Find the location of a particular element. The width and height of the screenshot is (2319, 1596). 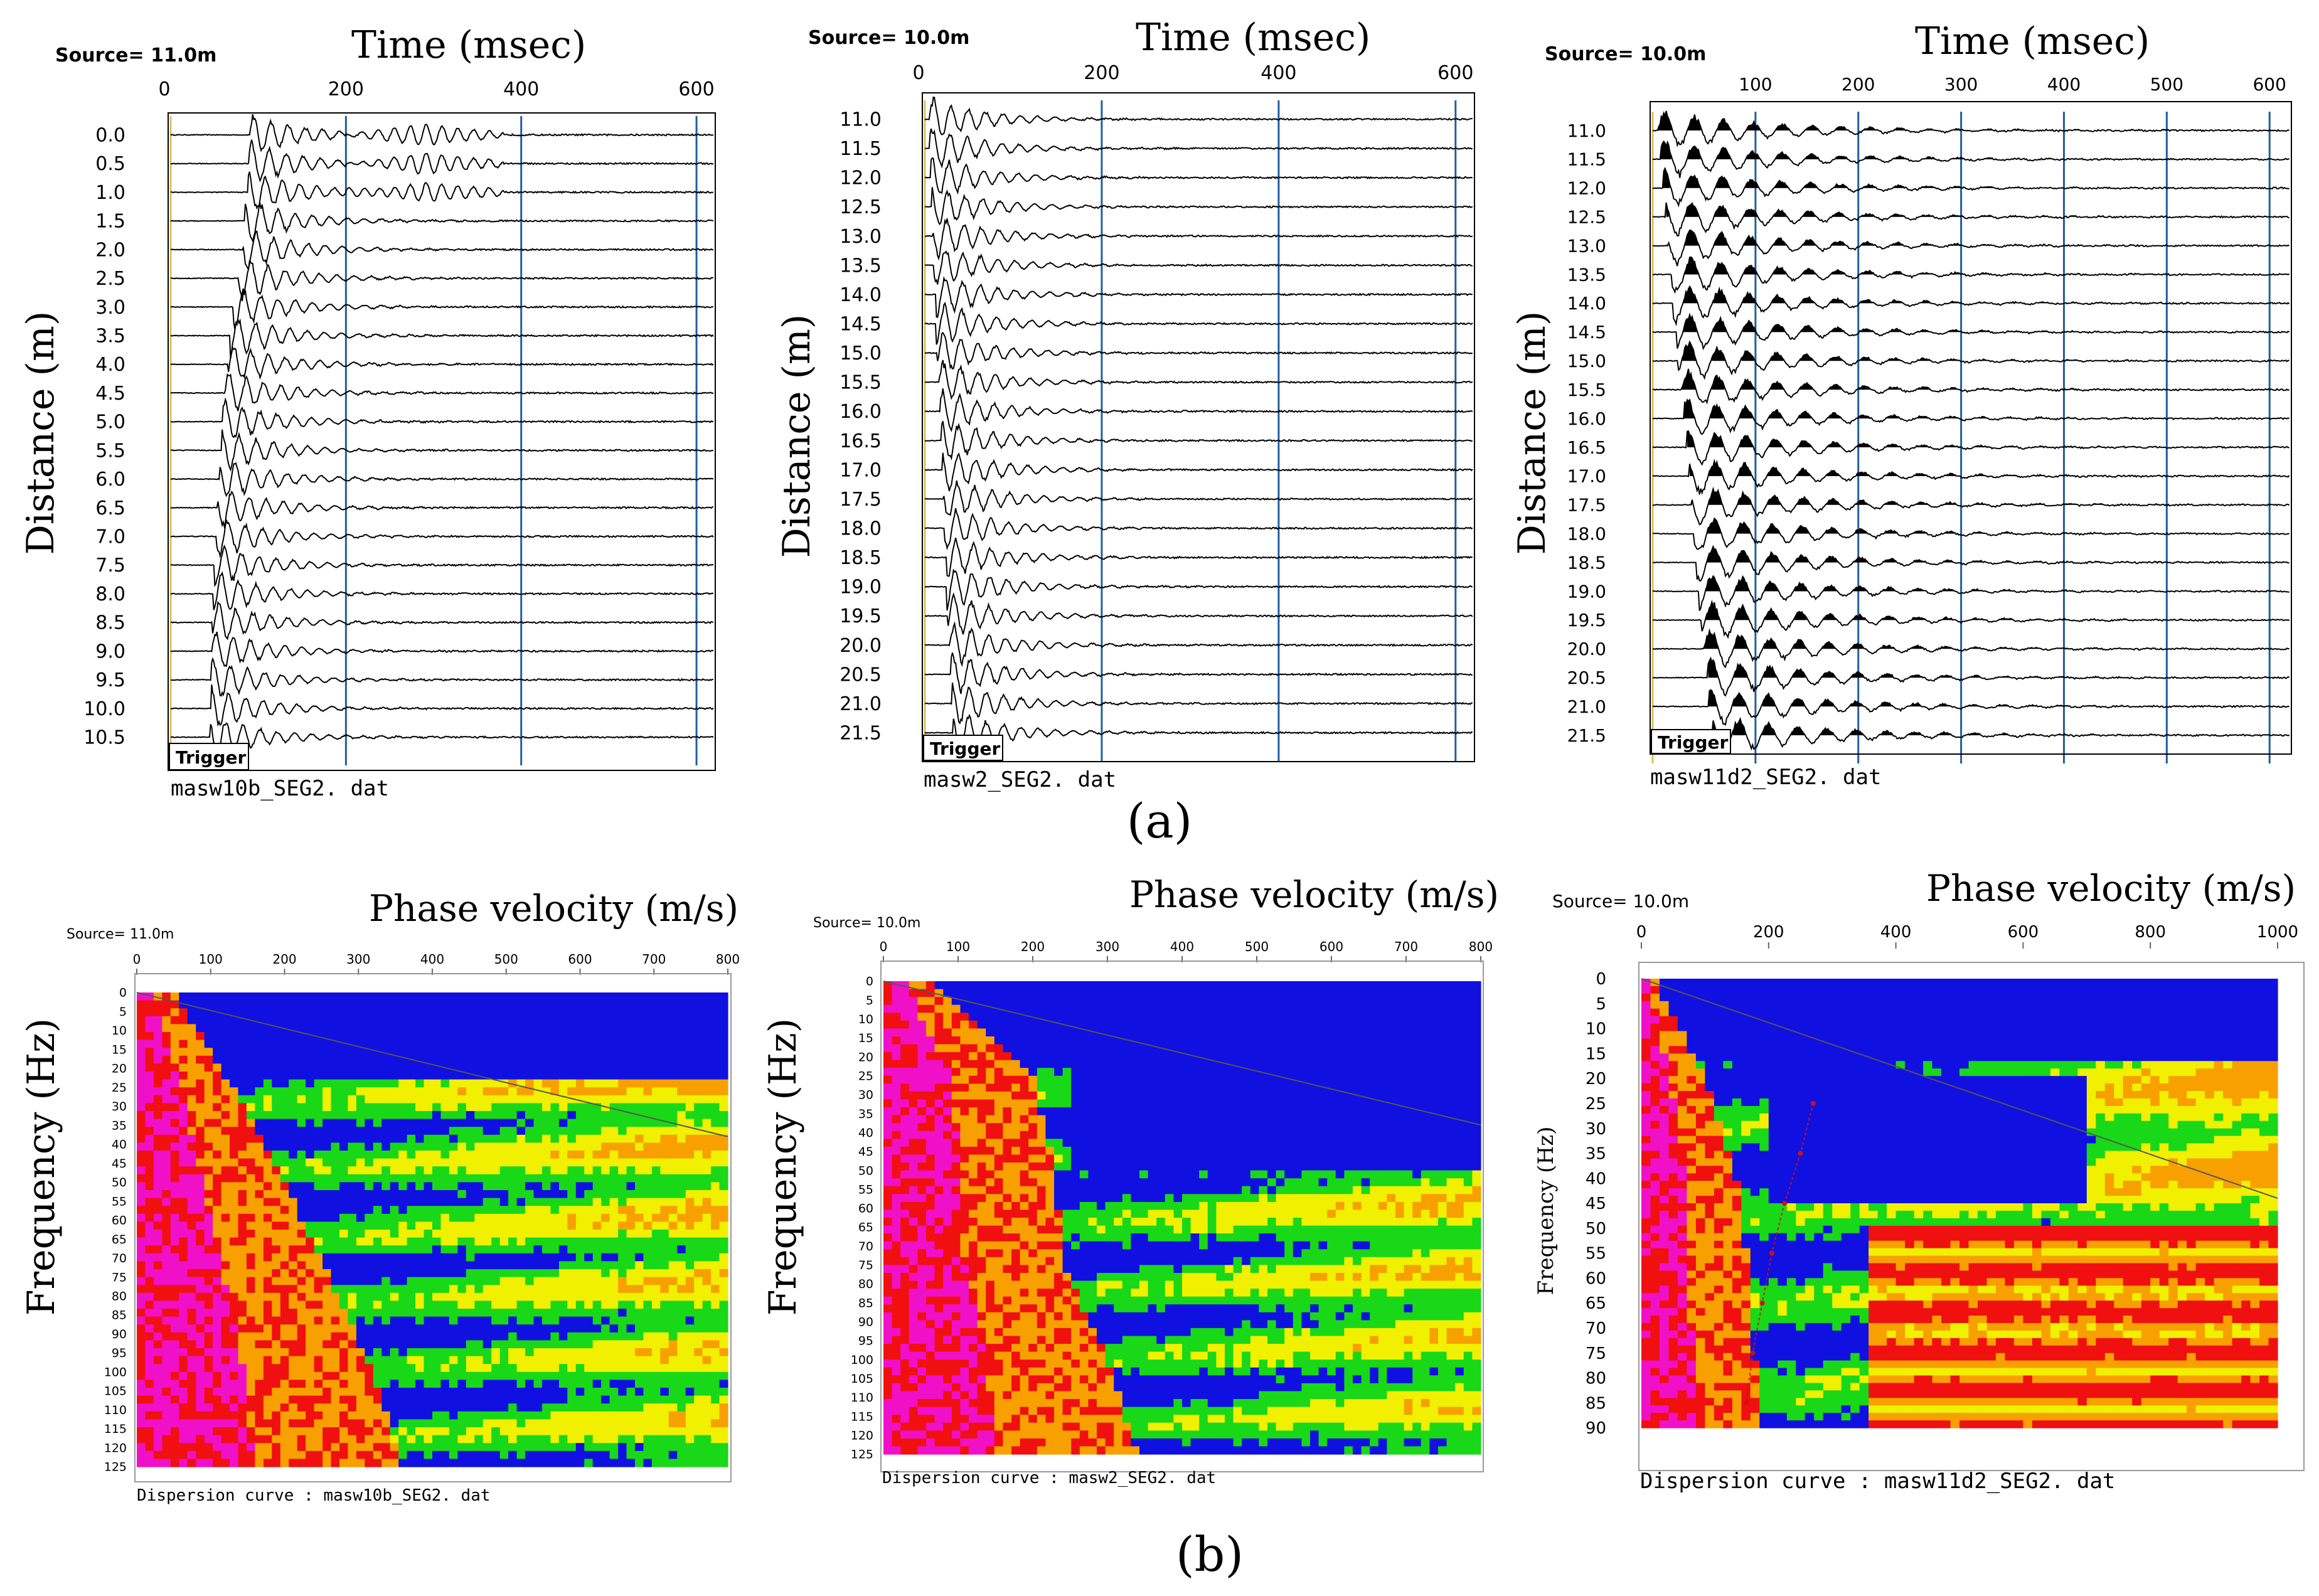

y-tick-label: 35 is located at coordinates (119, 1125).